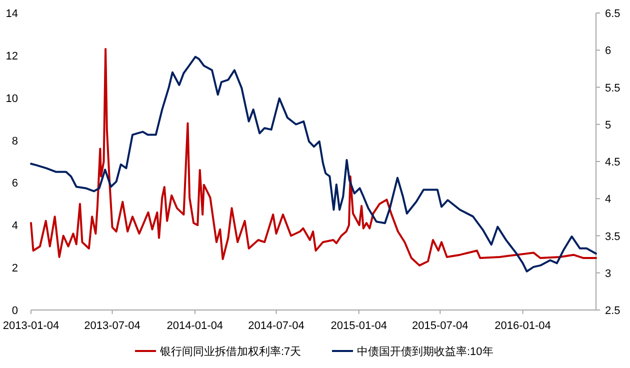 This screenshot has height=368, width=630. I want to click on x-tick-label: 2014-01-04, so click(195, 326).